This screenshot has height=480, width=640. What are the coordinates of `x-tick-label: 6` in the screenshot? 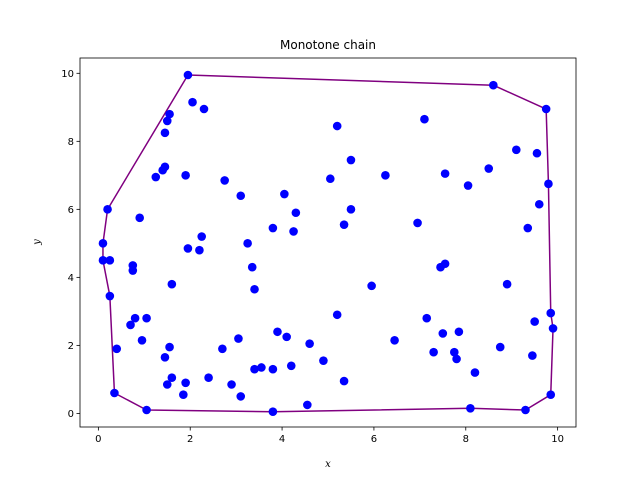 It's located at (374, 439).